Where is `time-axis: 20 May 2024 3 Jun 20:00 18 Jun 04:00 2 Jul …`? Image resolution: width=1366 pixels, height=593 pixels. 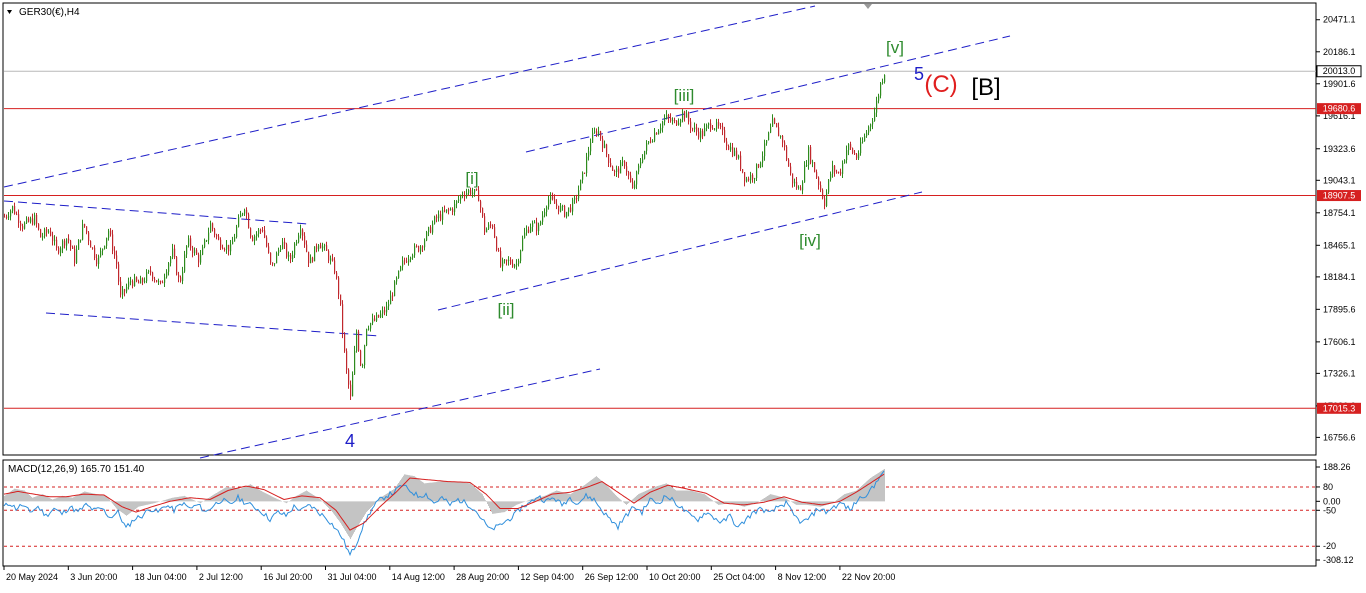
time-axis: 20 May 2024 3 Jun 20:00 18 Jun 04:00 2 Jul … is located at coordinates (449, 574).